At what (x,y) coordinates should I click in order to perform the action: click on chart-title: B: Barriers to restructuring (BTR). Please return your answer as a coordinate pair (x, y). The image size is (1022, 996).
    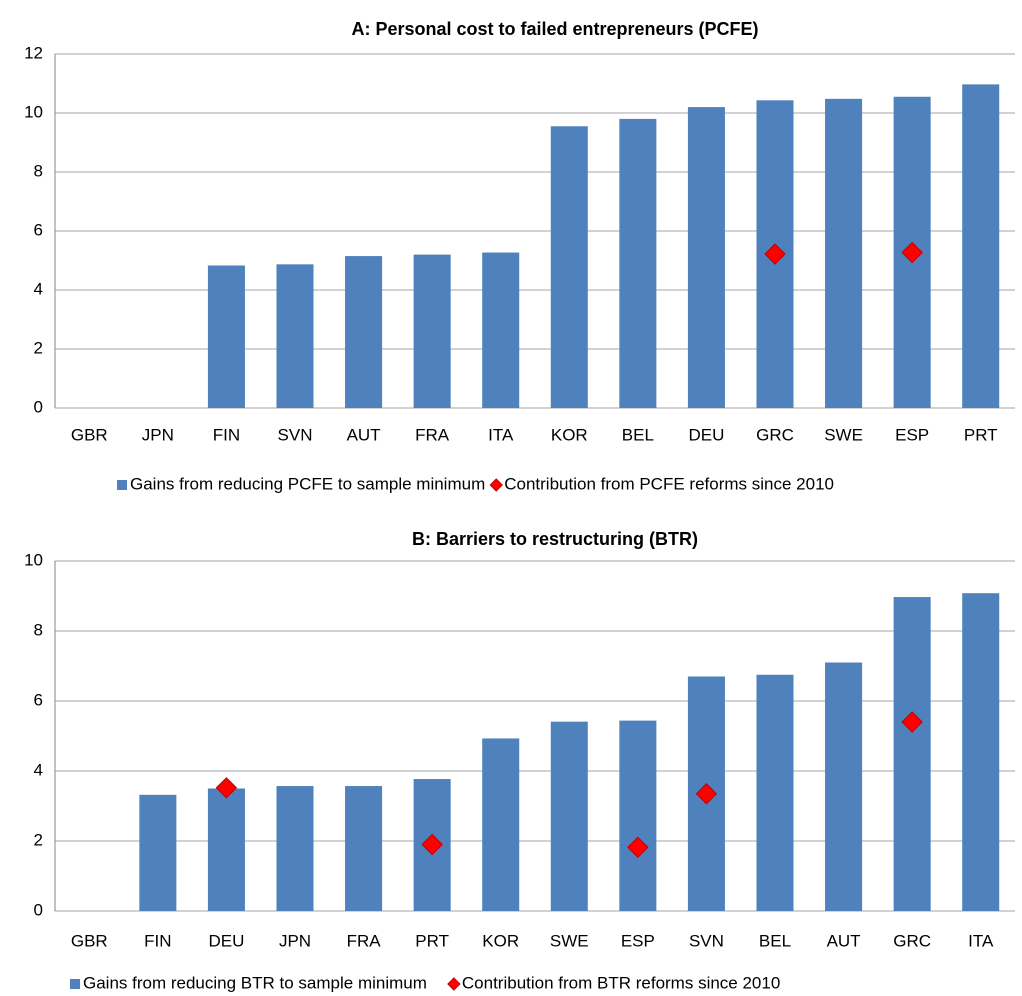
    Looking at the image, I should click on (555, 539).